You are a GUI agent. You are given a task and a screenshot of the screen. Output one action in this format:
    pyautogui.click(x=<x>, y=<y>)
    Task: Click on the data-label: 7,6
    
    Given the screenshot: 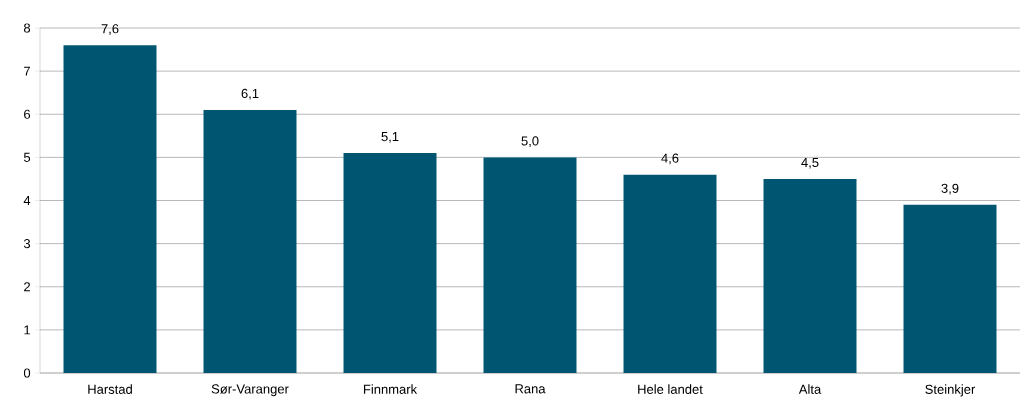 What is the action you would take?
    pyautogui.click(x=110, y=29)
    